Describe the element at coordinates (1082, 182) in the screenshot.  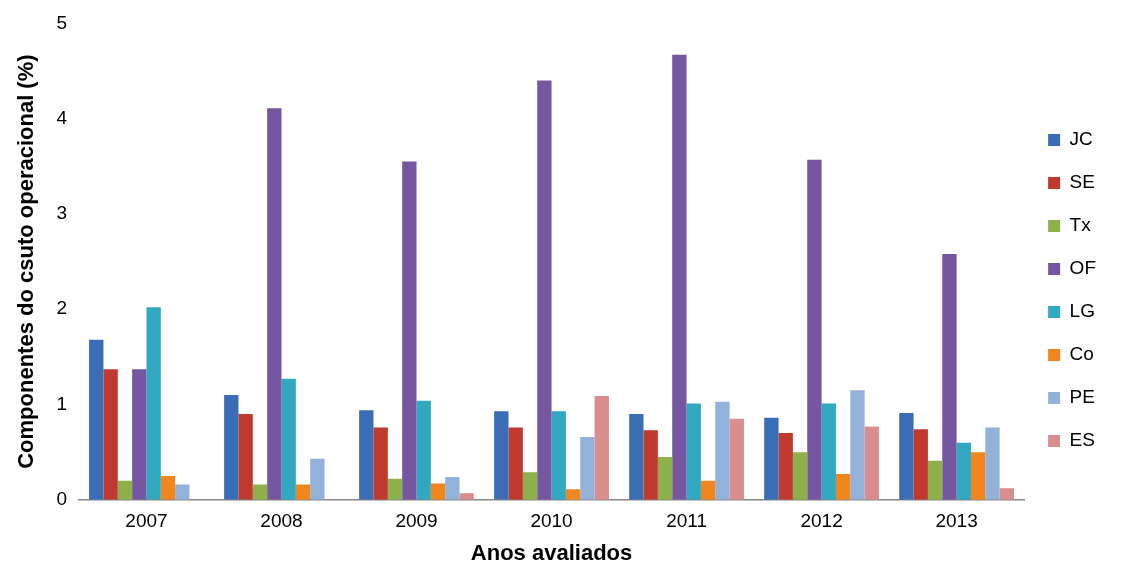
I see `legend-label: SE` at that location.